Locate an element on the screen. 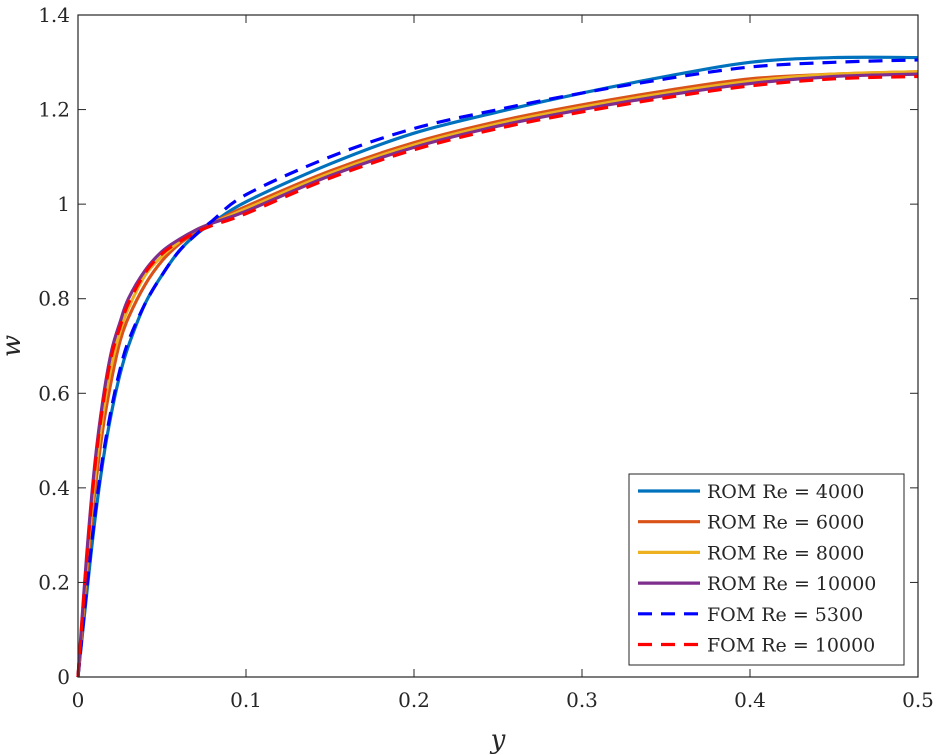 The width and height of the screenshot is (937, 755). legend-label-fom-re-5300: FOM Re = 5300 is located at coordinates (785, 615).